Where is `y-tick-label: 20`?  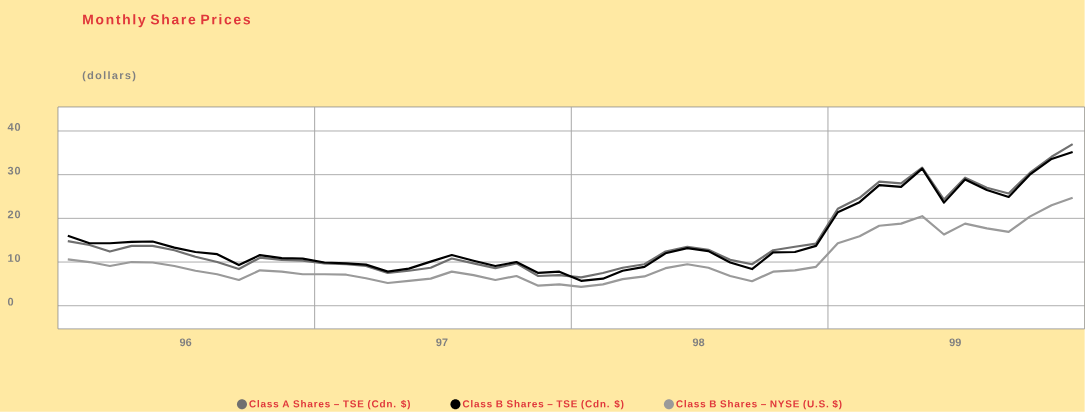 y-tick-label: 20 is located at coordinates (14, 214).